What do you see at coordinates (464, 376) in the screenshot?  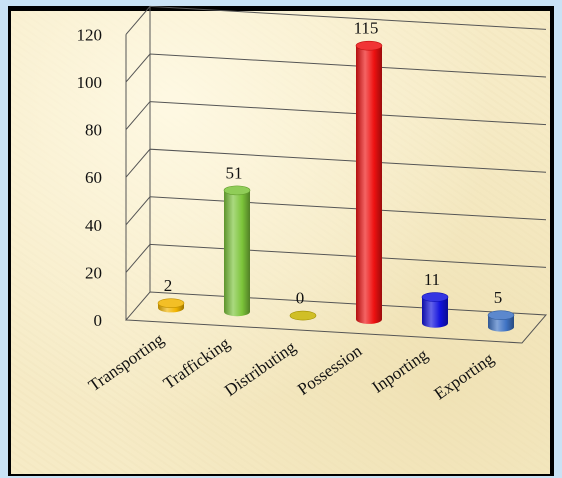 I see `x-category-label: Exporting` at bounding box center [464, 376].